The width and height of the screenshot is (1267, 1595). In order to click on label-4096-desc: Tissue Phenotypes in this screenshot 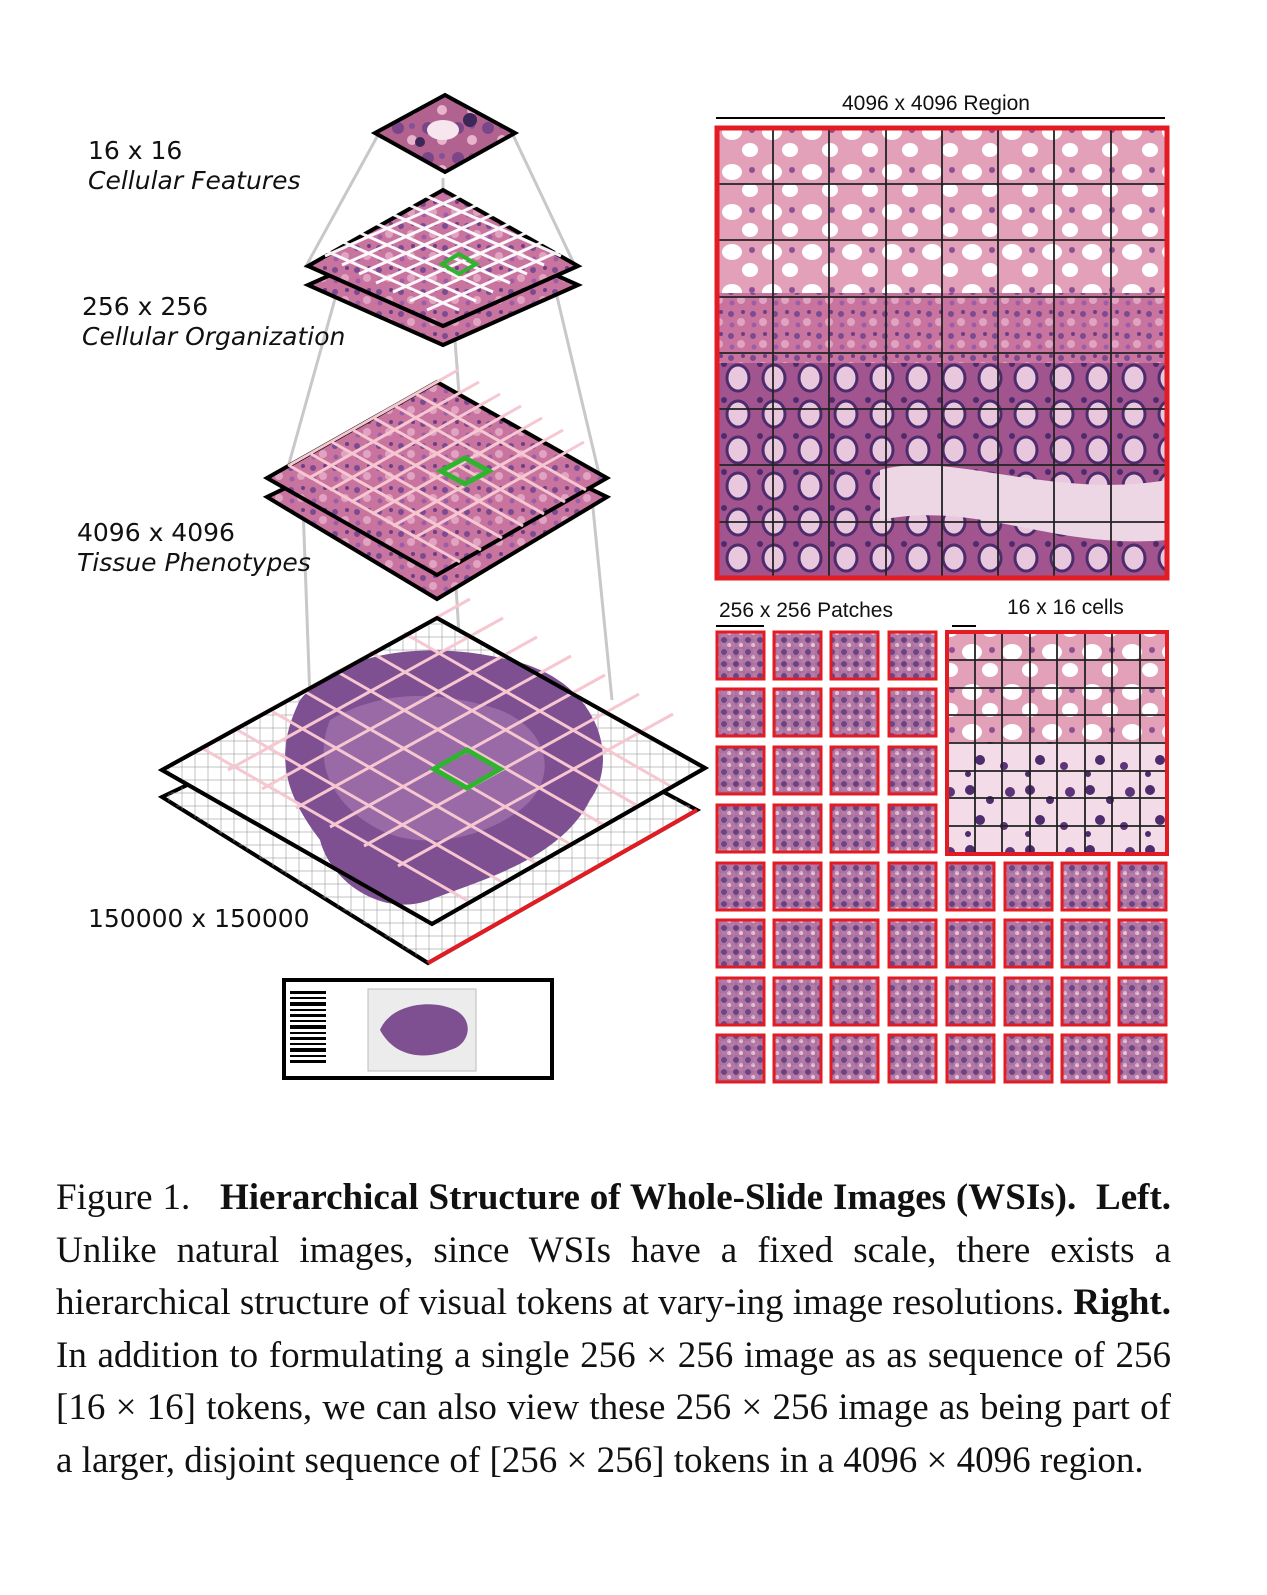, I will do `click(194, 562)`.